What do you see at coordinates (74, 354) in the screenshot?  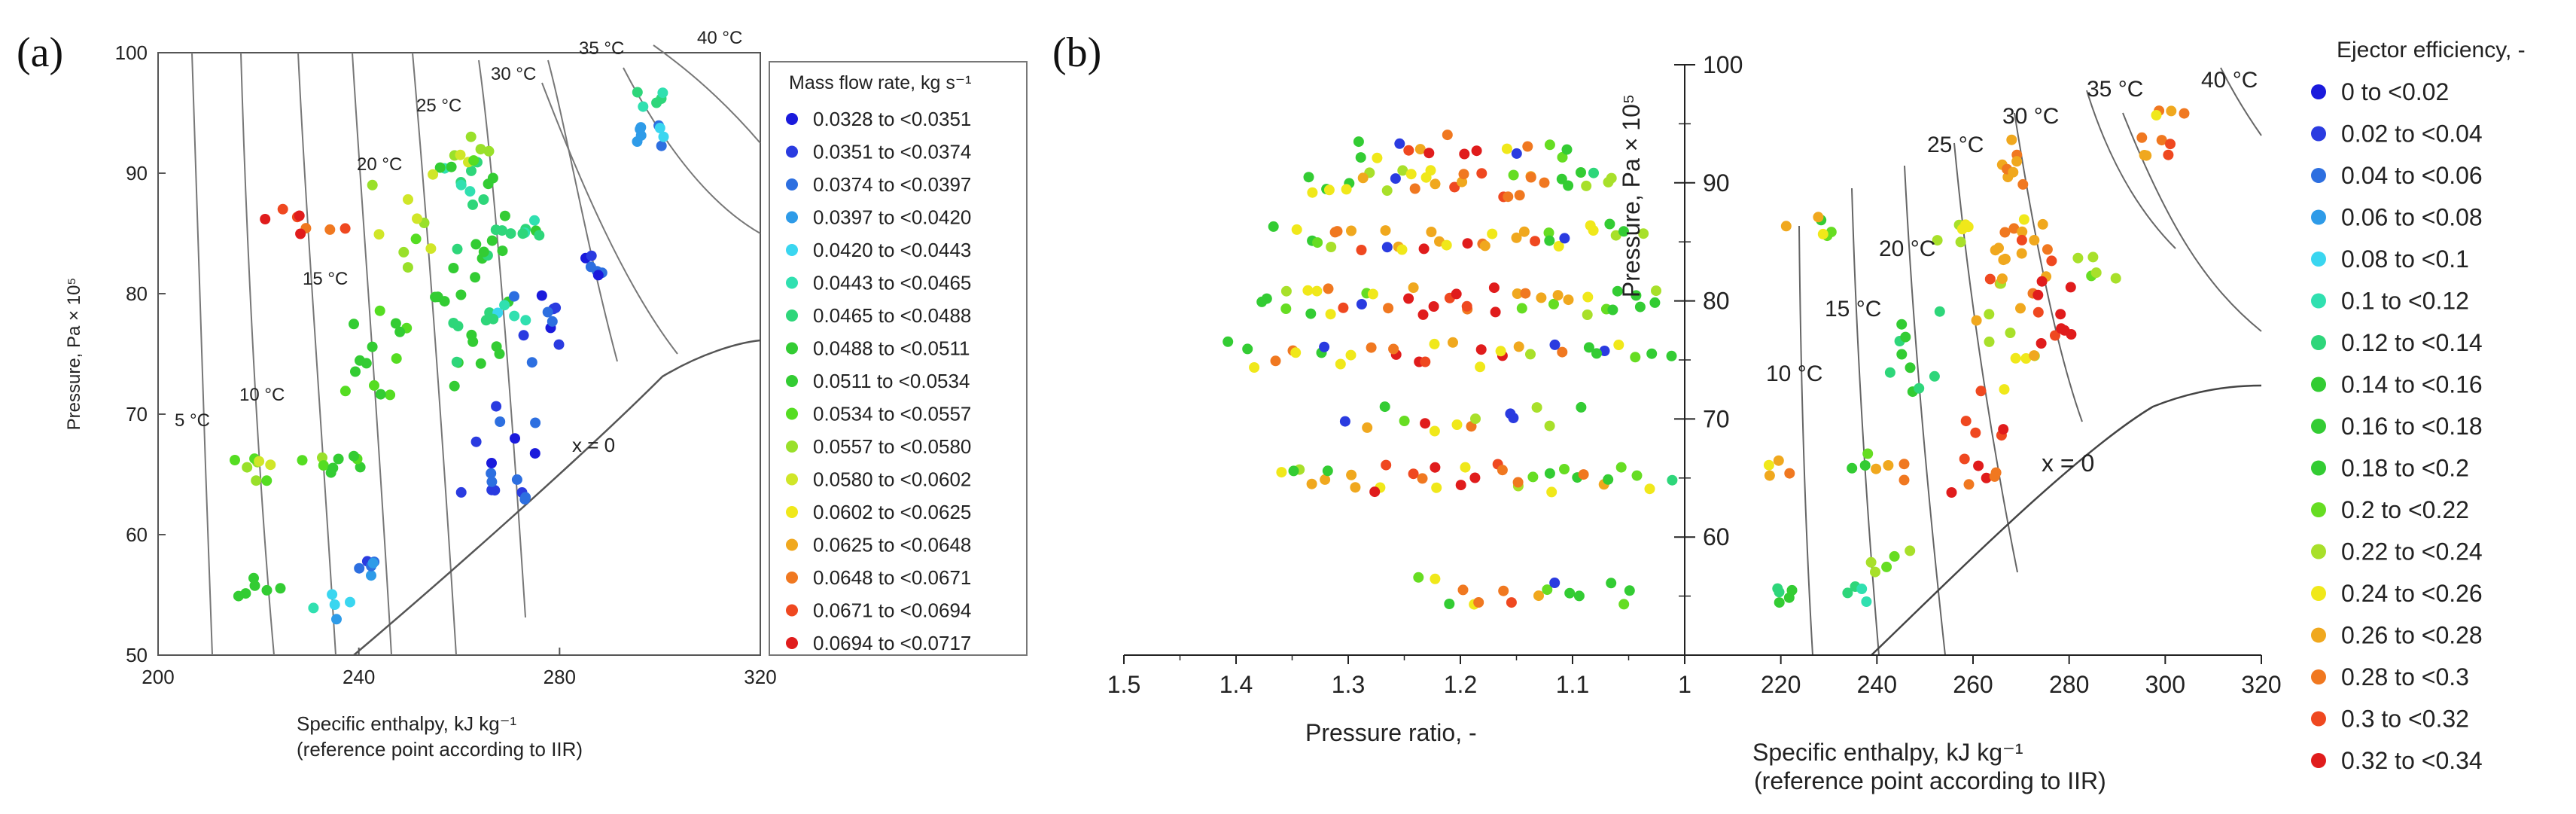 I see `y-axis-label-a: Pressure, Pa × 10⁵` at bounding box center [74, 354].